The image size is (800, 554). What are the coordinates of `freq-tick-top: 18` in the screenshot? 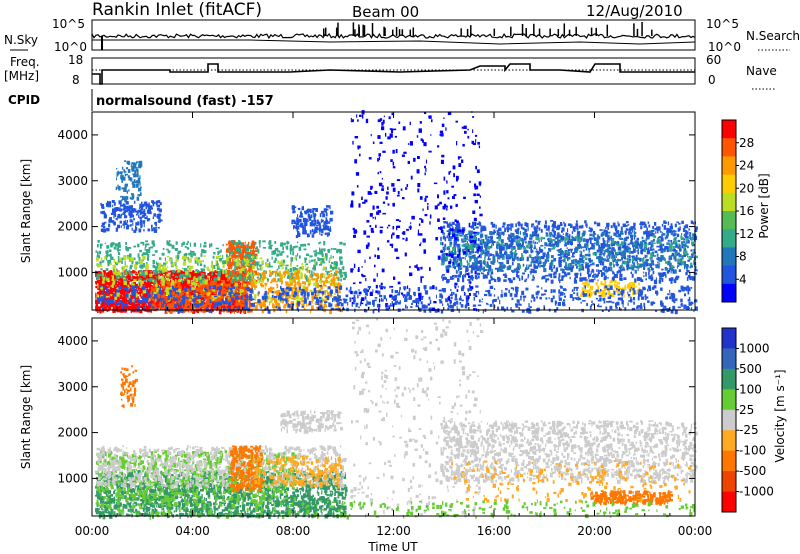 It's located at (75, 60).